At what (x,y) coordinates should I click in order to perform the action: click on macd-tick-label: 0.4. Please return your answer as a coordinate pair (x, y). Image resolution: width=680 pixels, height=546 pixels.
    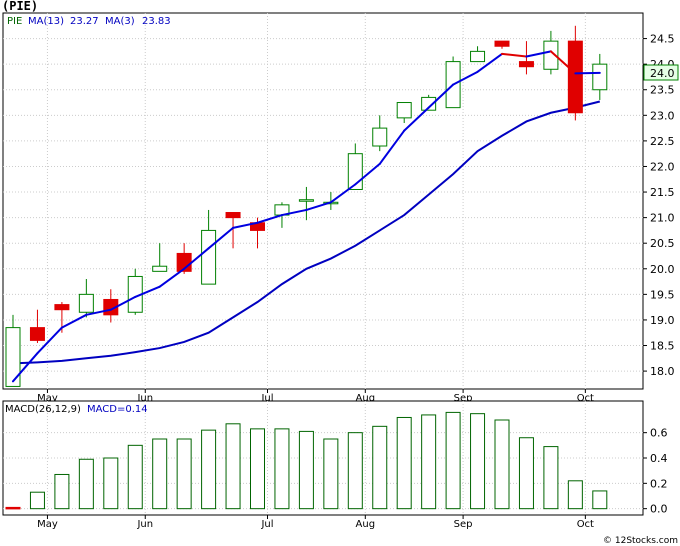
    Looking at the image, I should click on (659, 458).